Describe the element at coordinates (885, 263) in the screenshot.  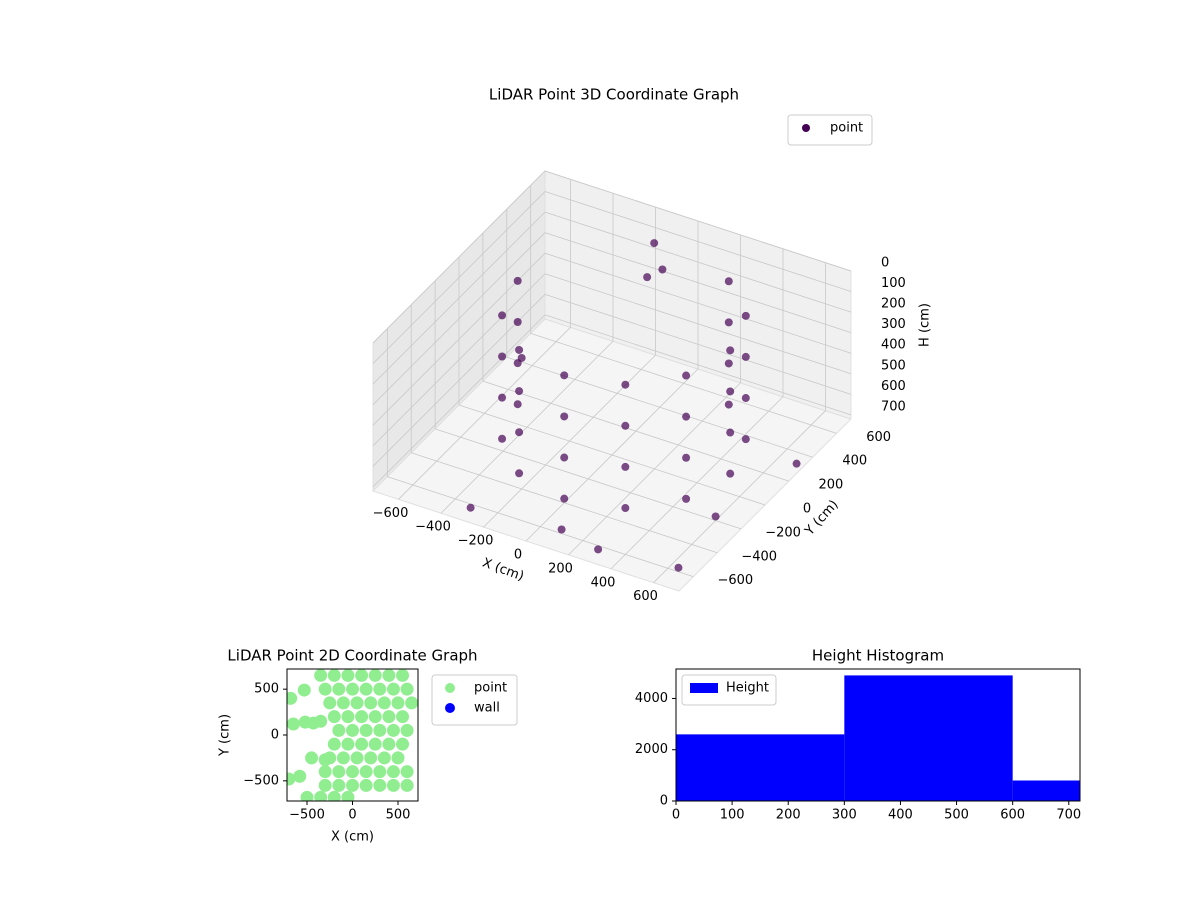
I see `z-tick-label: 0` at that location.